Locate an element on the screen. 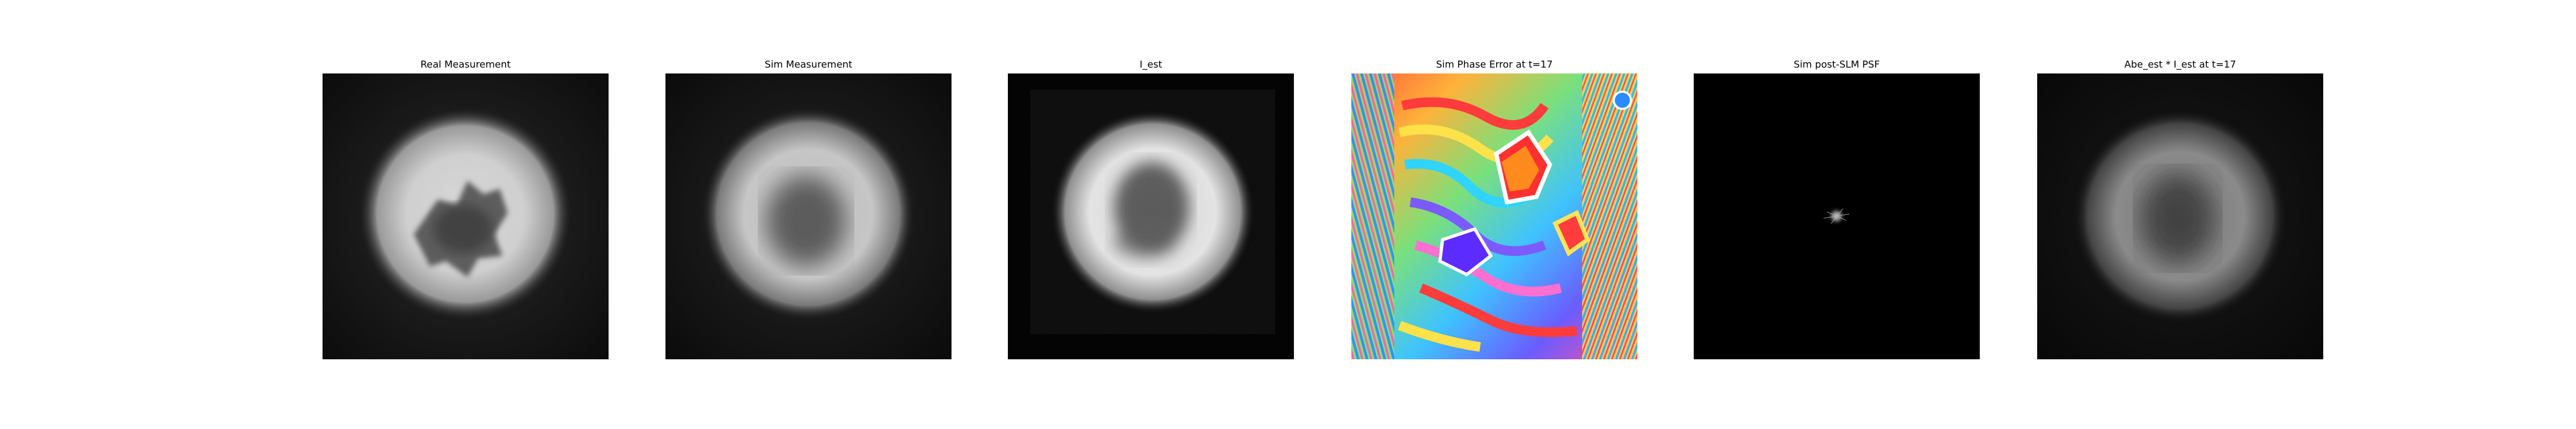 The image size is (2576, 429). panel-title: Real Measurement is located at coordinates (465, 64).